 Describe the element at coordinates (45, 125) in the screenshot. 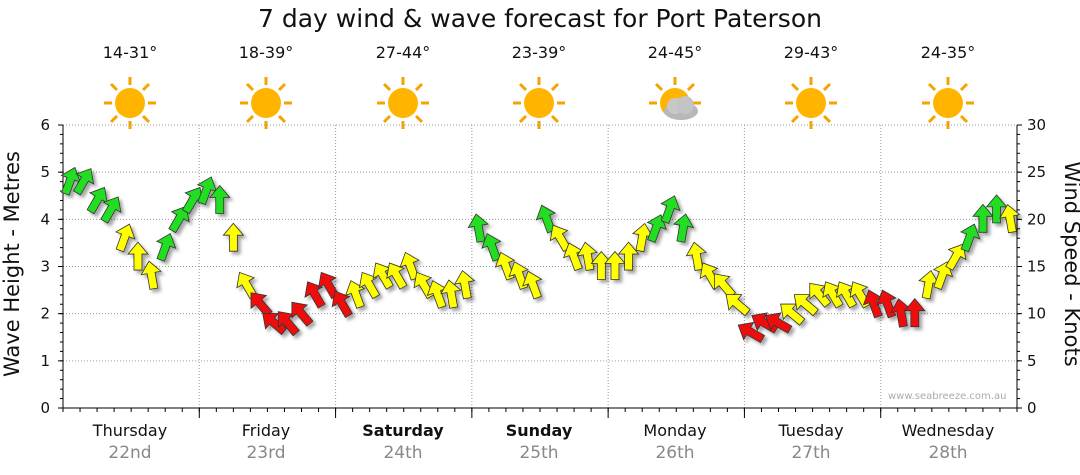

I see `left-tick-label: 6` at that location.